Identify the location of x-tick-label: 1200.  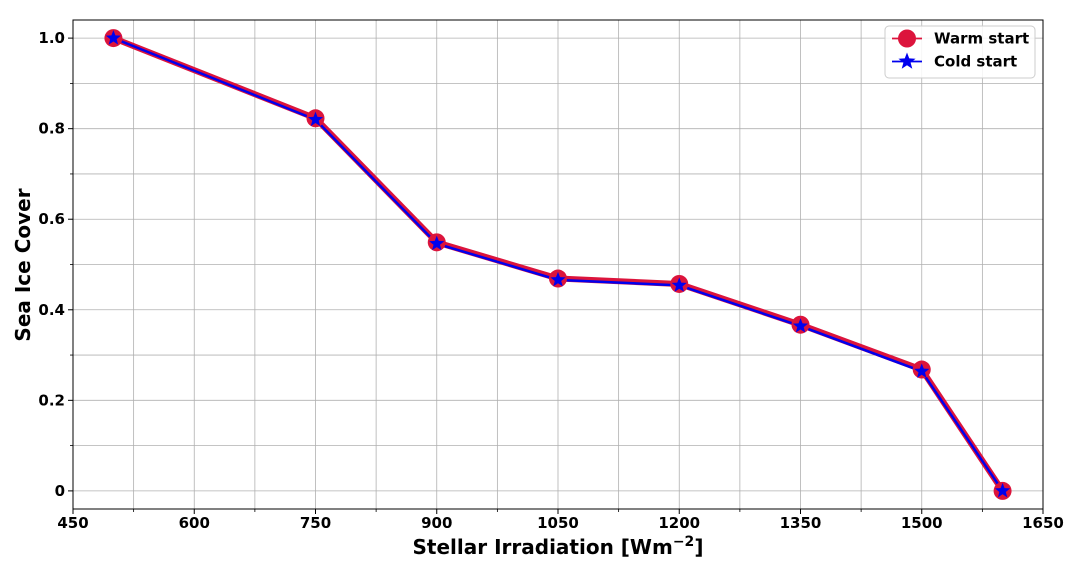
(679, 523).